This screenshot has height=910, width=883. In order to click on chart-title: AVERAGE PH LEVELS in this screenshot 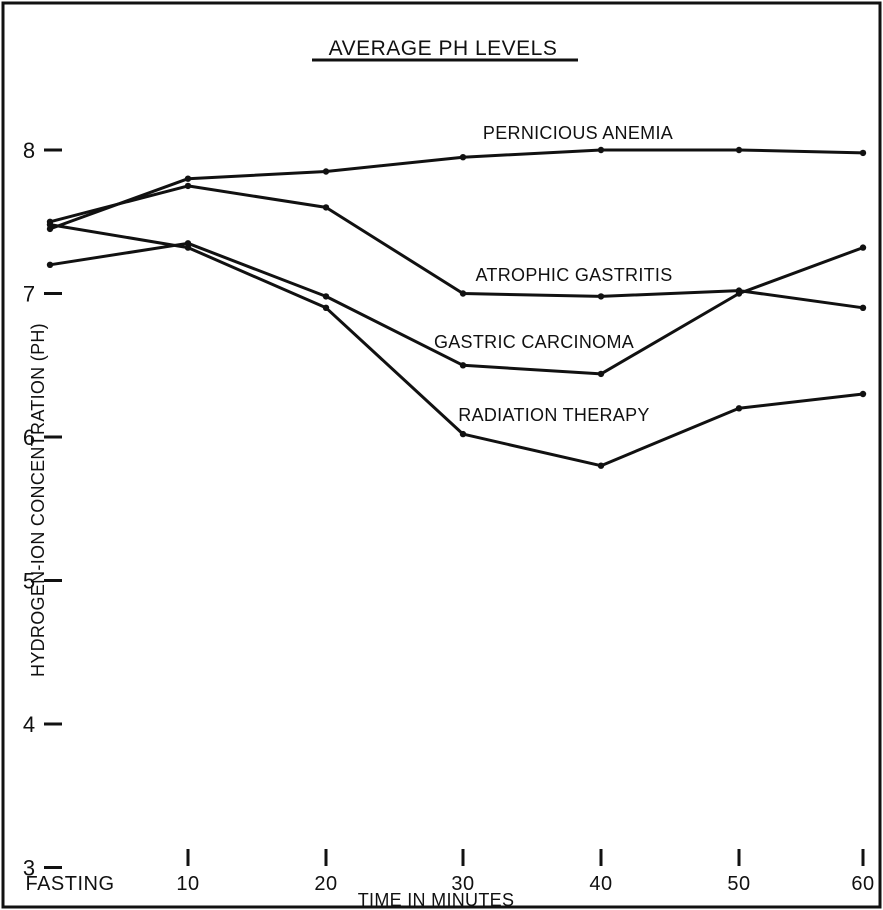, I will do `click(443, 48)`.